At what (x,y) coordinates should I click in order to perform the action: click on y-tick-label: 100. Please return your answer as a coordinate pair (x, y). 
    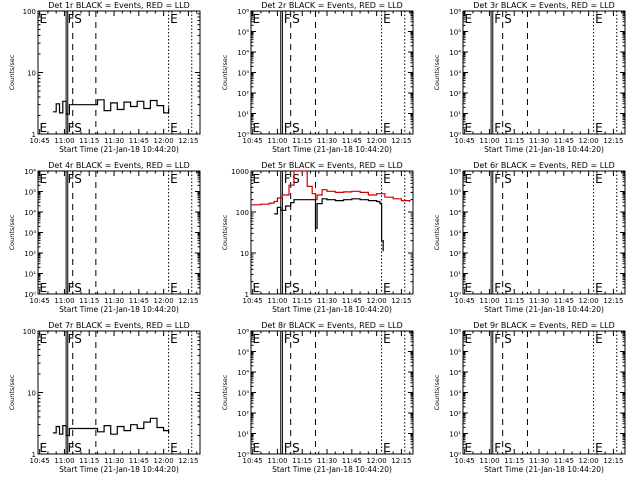
    Looking at the image, I should click on (29, 332).